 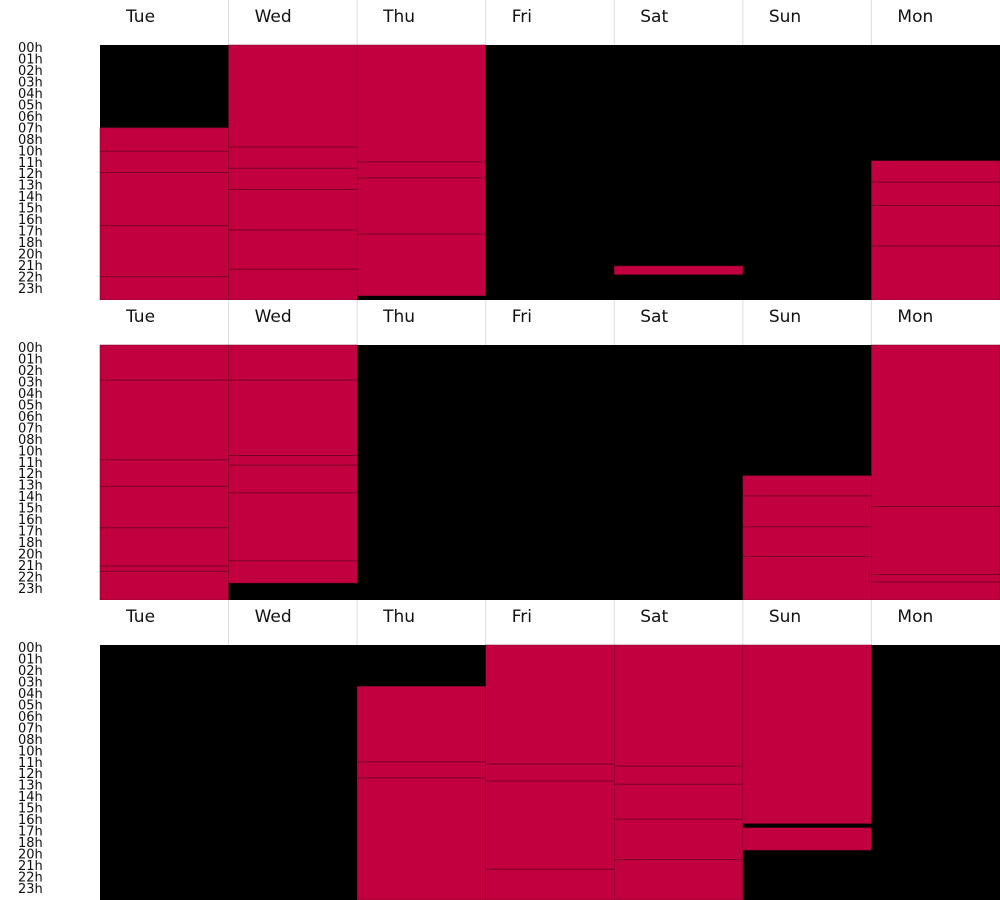 What do you see at coordinates (550, 472) in the screenshot?
I see `inactive-block-fri` at bounding box center [550, 472].